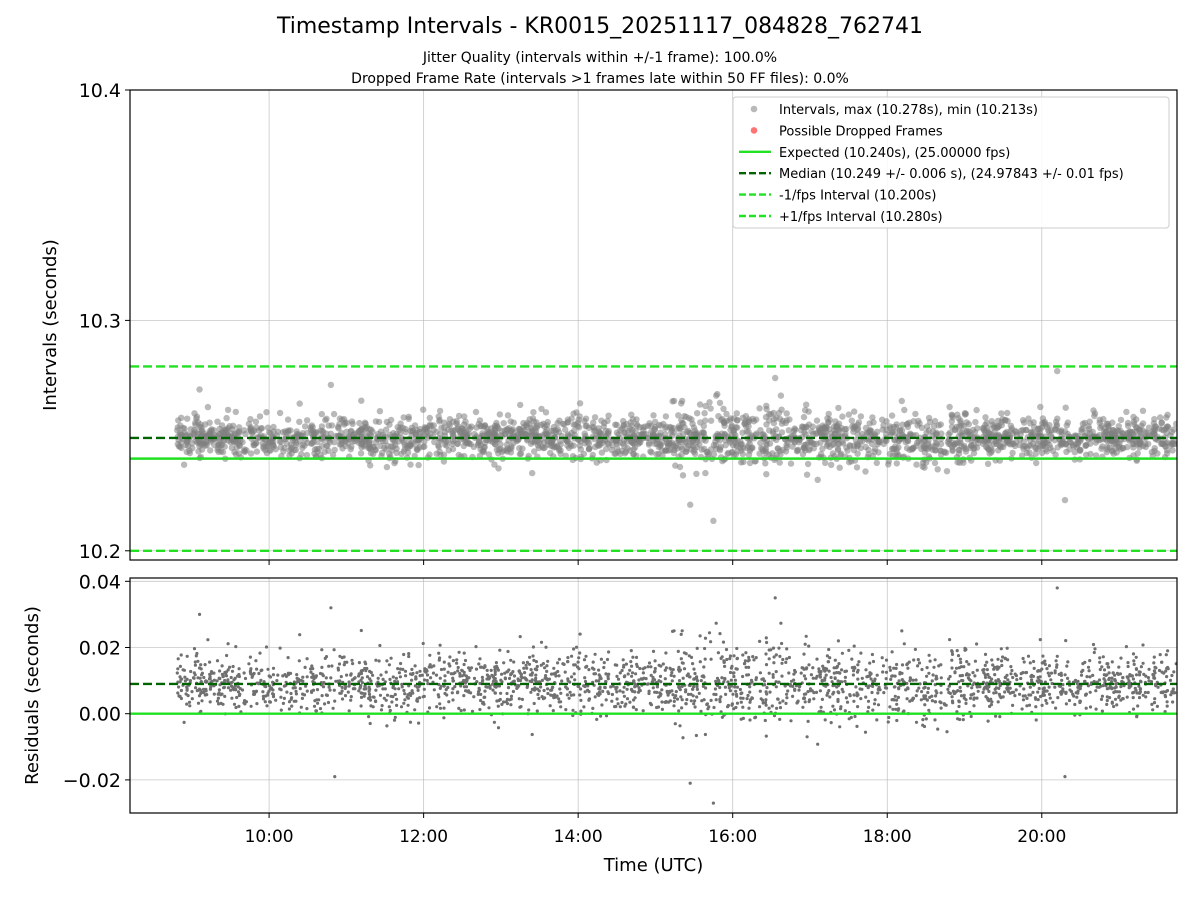  I want to click on y-tick-label: 0.04, so click(100, 582).